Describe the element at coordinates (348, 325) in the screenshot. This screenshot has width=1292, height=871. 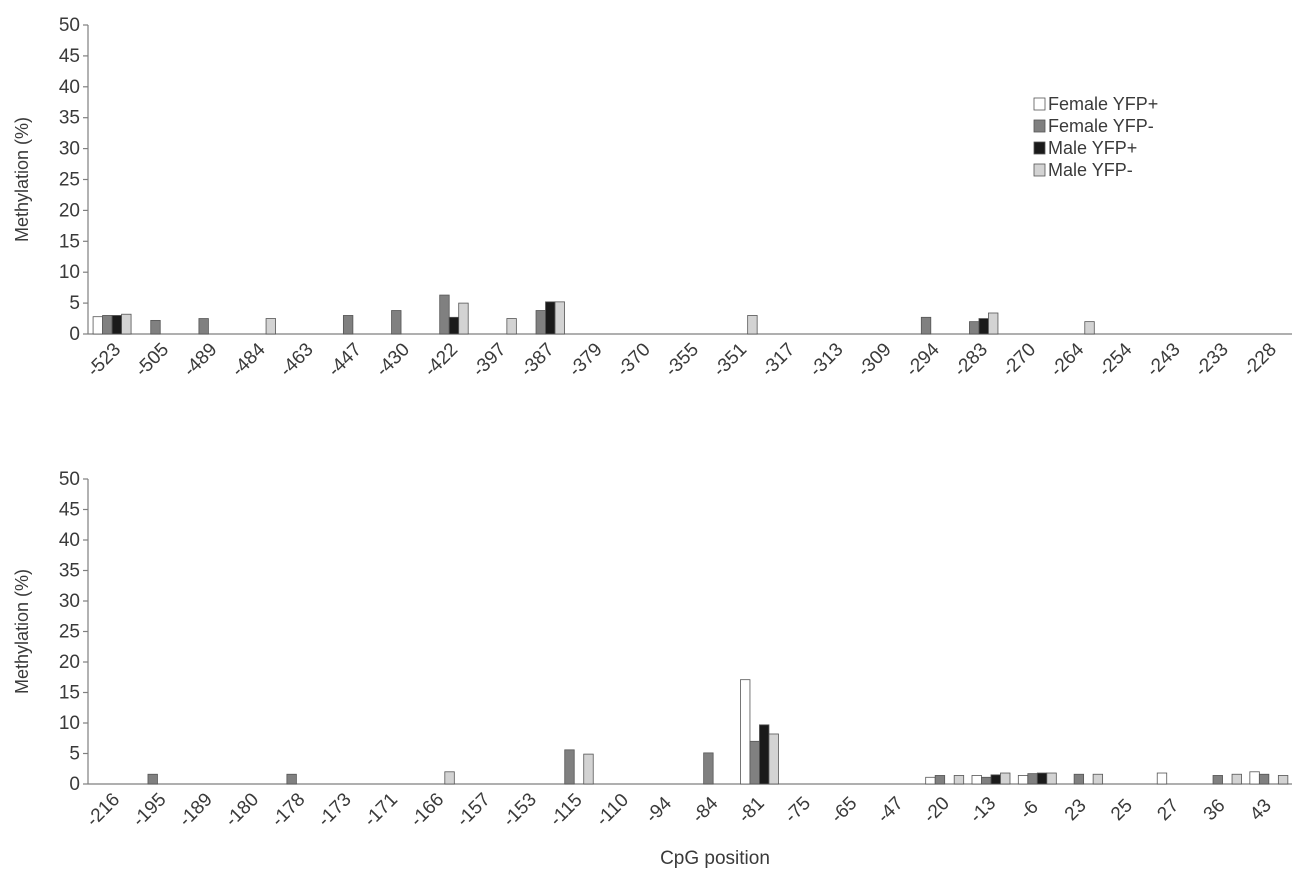
I see `bar-female-yfp--neg447` at that location.